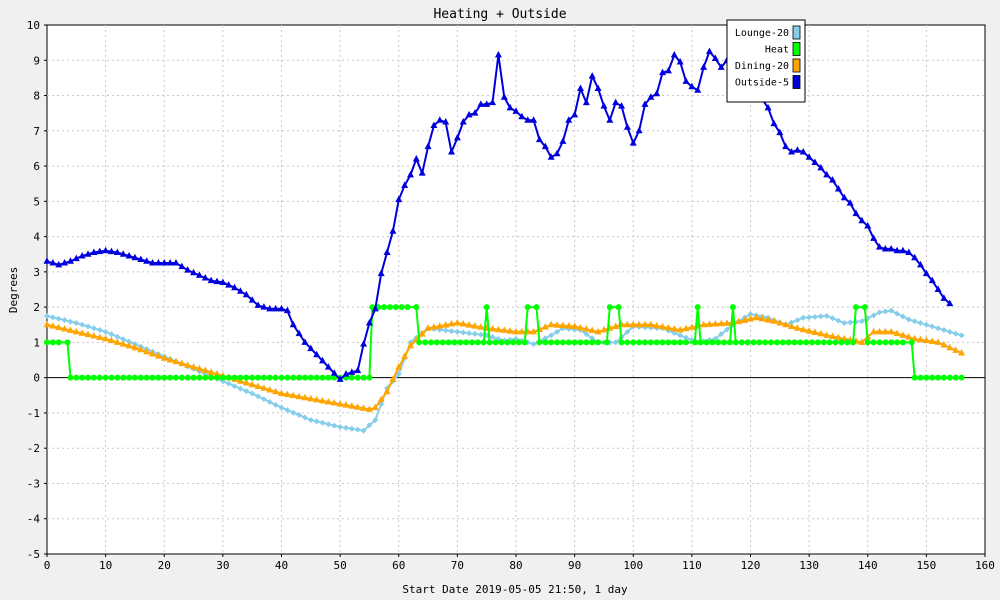 This screenshot has width=1000, height=600. I want to click on y-tick-label: -3, so click(33, 483).